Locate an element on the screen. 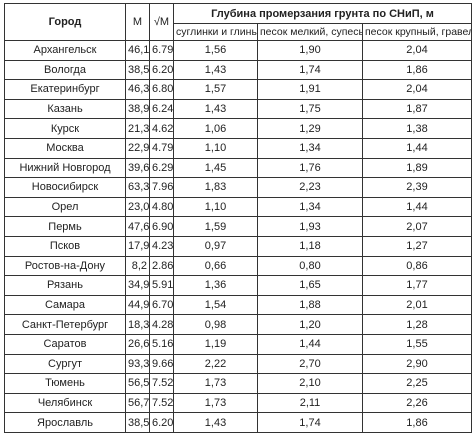 The width and height of the screenshot is (474, 433). city-cell: Орел is located at coordinates (65, 207).